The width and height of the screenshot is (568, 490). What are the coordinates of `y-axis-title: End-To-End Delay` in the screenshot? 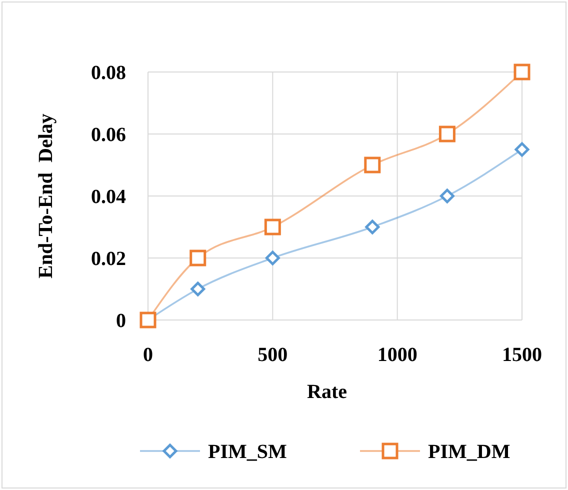 It's located at (46, 196).